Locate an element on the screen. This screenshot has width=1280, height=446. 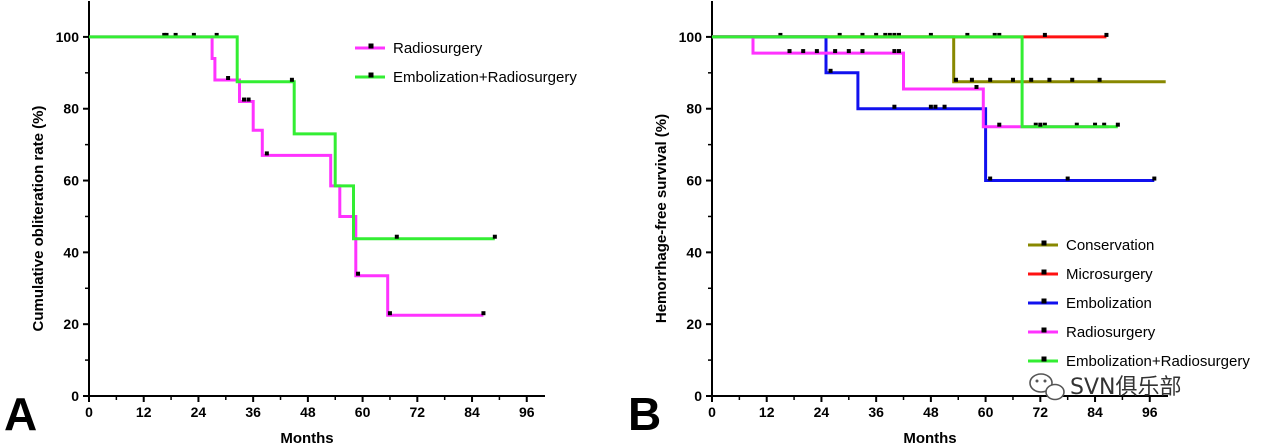
b-series-line-embolization-radiosurgery is located at coordinates (915, 82).